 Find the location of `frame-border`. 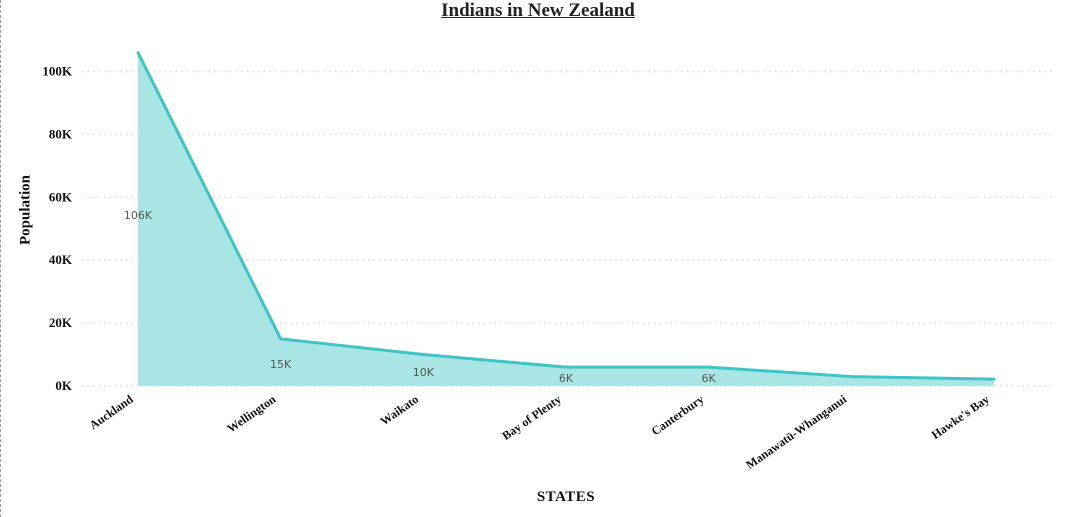

frame-border is located at coordinates (1, 258).